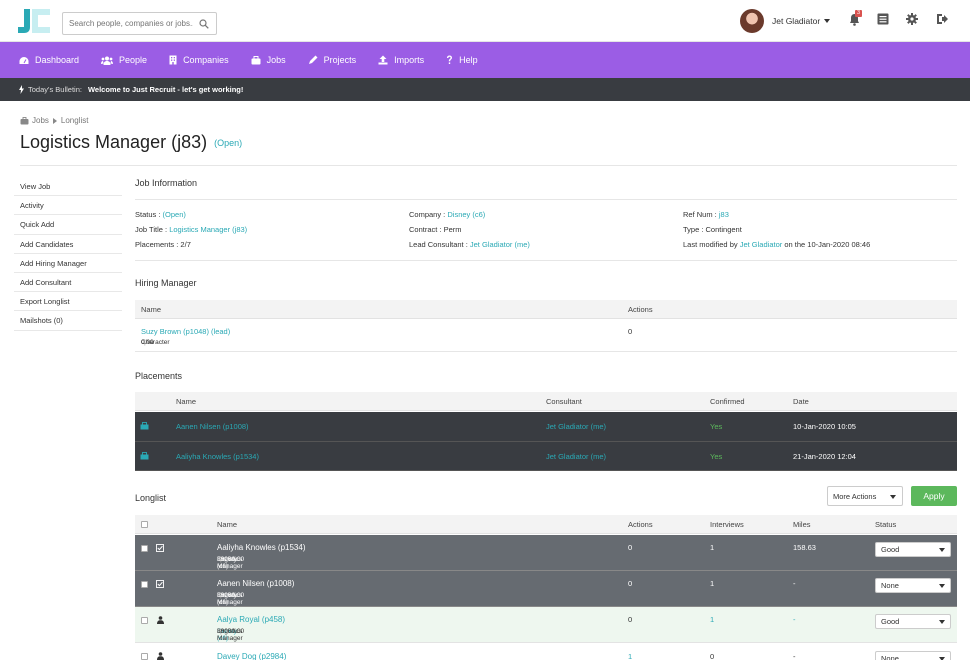  What do you see at coordinates (212, 426) in the screenshot?
I see `placement-name-link: Aanen Nilsen (p1008)` at bounding box center [212, 426].